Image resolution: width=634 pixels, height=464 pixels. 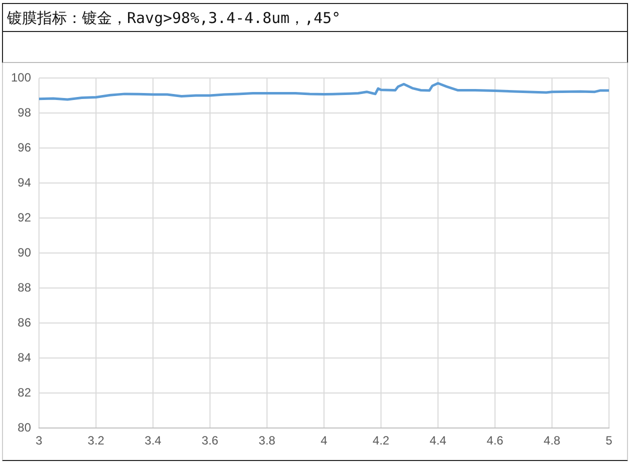 What do you see at coordinates (25, 392) in the screenshot?
I see `y-tick-label: 82` at bounding box center [25, 392].